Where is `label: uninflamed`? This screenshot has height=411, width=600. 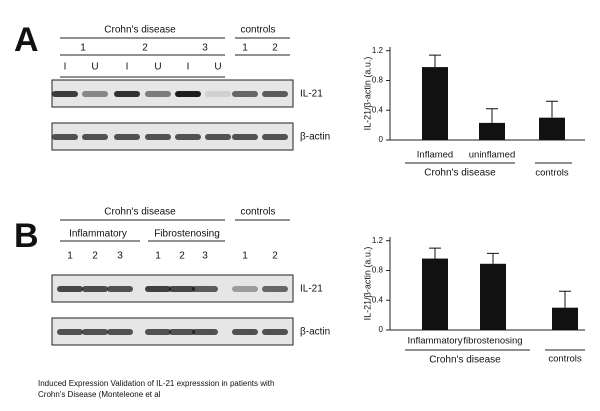
label: uninflamed is located at coordinates (492, 155).